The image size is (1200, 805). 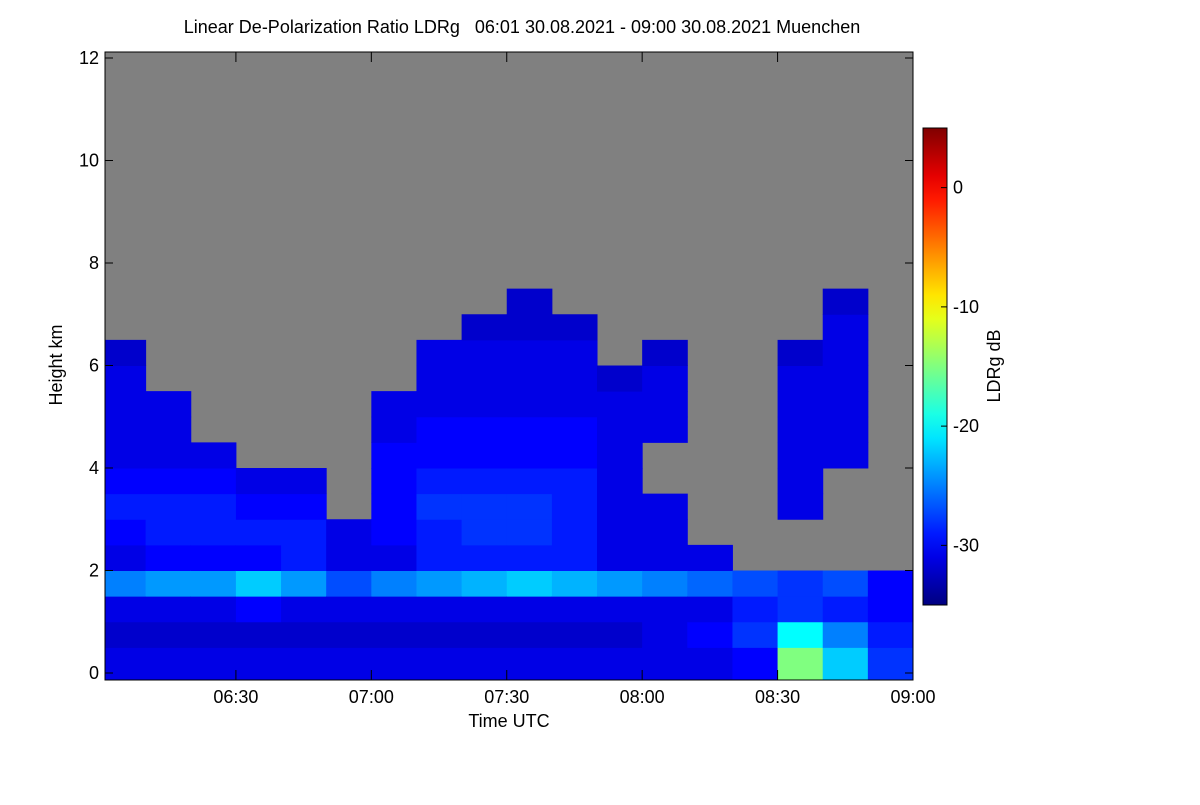 What do you see at coordinates (966, 307) in the screenshot?
I see `colorbar-tick-label: -10` at bounding box center [966, 307].